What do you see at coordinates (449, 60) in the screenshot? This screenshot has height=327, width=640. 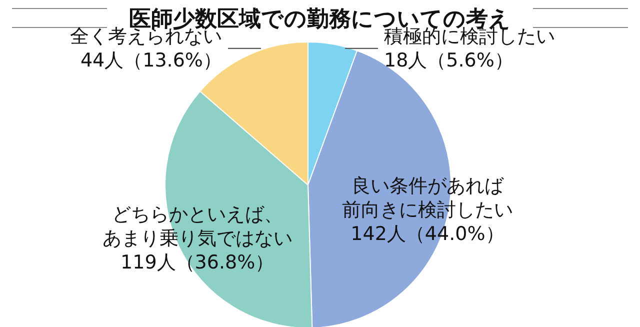 I see `data-label: 18人（5.6%）` at bounding box center [449, 60].